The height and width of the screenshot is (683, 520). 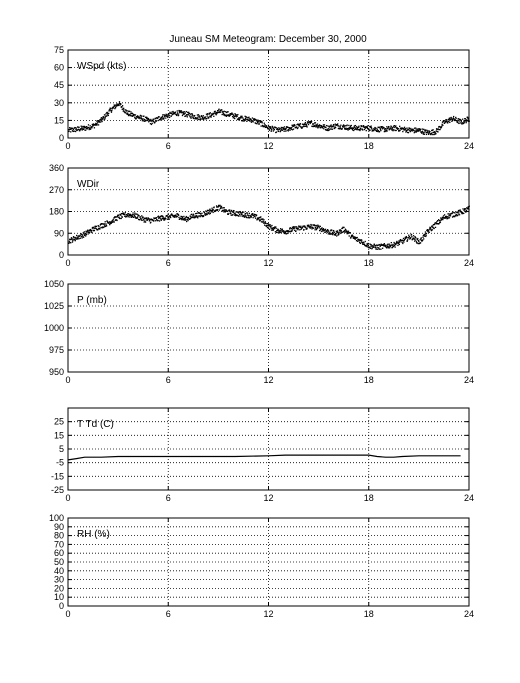 I want to click on figure-title: Juneau SM Meteogram: December 30, 2000, so click(x=268, y=39).